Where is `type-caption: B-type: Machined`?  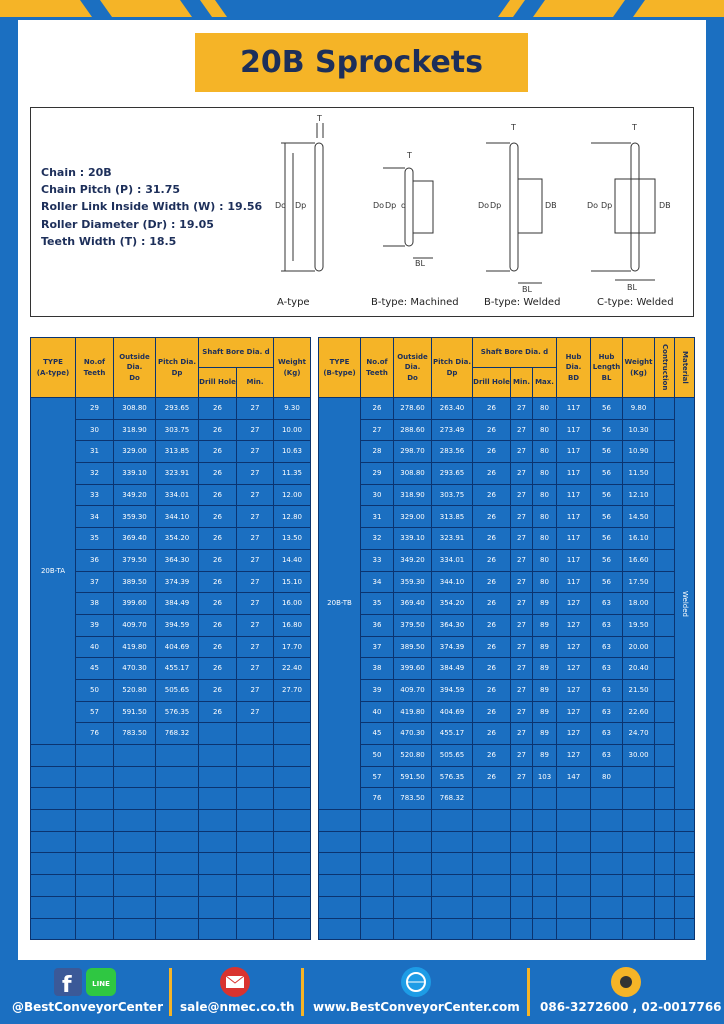
type-caption: B-type: Machined is located at coordinates (415, 302).